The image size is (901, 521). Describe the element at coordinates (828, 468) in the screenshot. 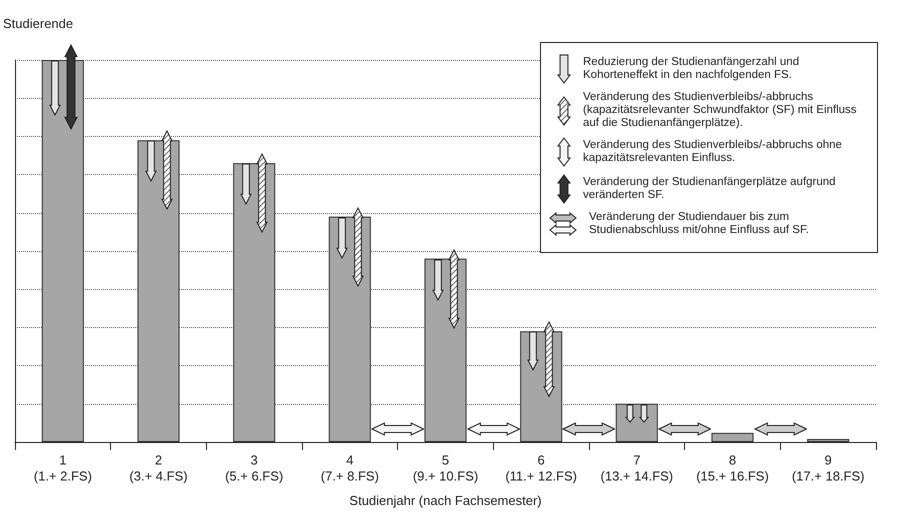

I see `x-tick-label: 9 (17.+ 18.FS)` at that location.